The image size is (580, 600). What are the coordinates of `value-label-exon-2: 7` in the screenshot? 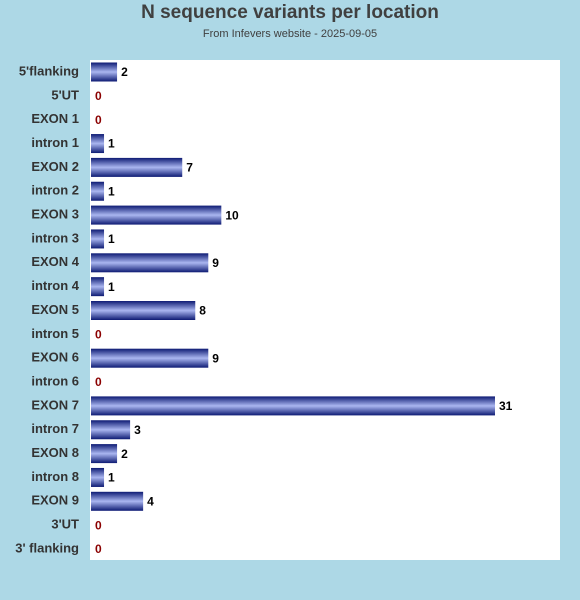 It's located at (189, 168).